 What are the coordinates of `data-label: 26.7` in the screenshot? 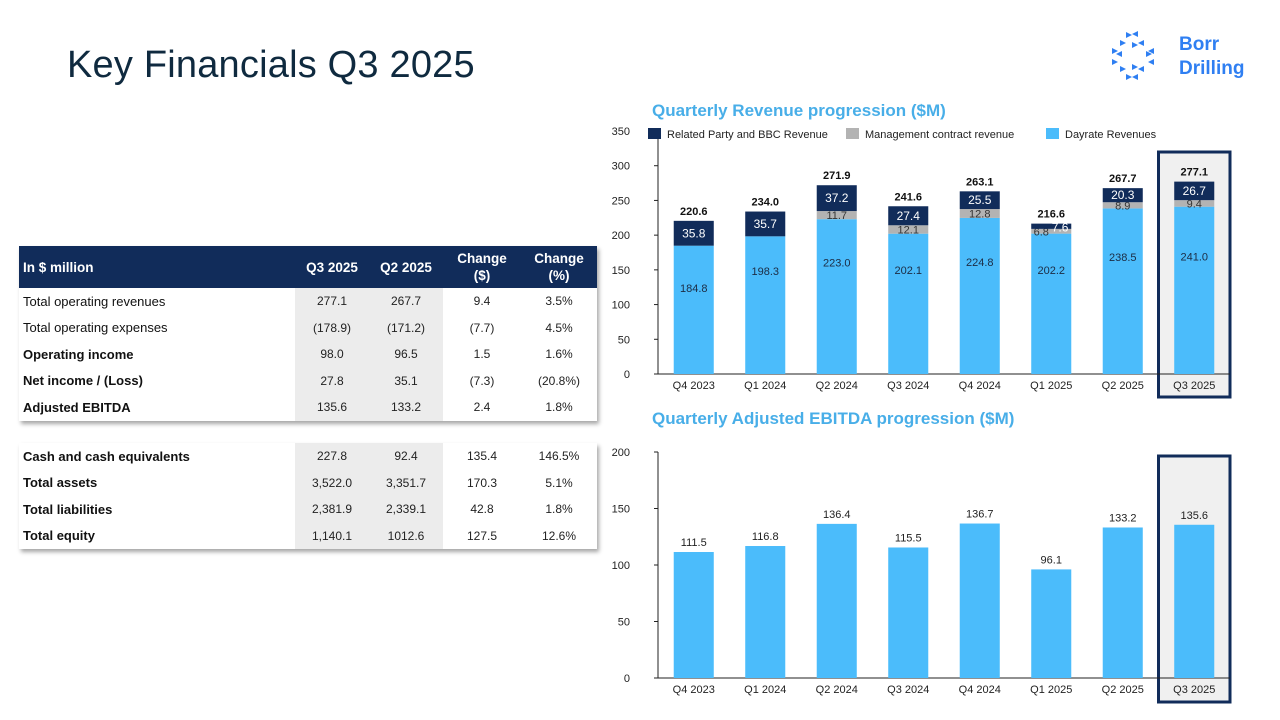 It's located at (1195, 191).